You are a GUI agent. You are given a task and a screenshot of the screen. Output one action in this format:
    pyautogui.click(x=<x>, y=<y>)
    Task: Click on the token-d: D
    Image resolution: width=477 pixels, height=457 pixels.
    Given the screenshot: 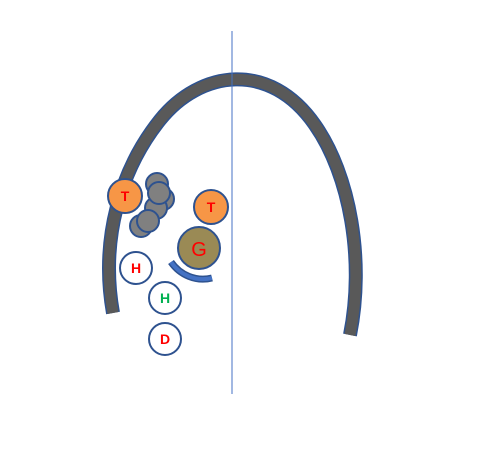 What is the action you would take?
    pyautogui.click(x=165, y=339)
    